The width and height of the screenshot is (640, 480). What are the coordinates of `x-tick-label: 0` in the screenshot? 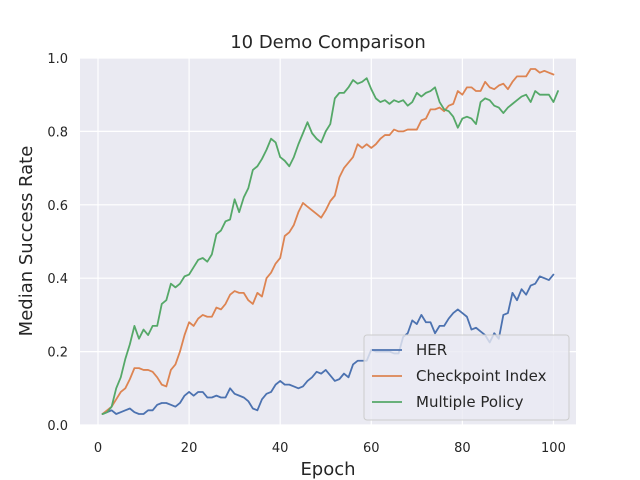 It's located at (98, 448).